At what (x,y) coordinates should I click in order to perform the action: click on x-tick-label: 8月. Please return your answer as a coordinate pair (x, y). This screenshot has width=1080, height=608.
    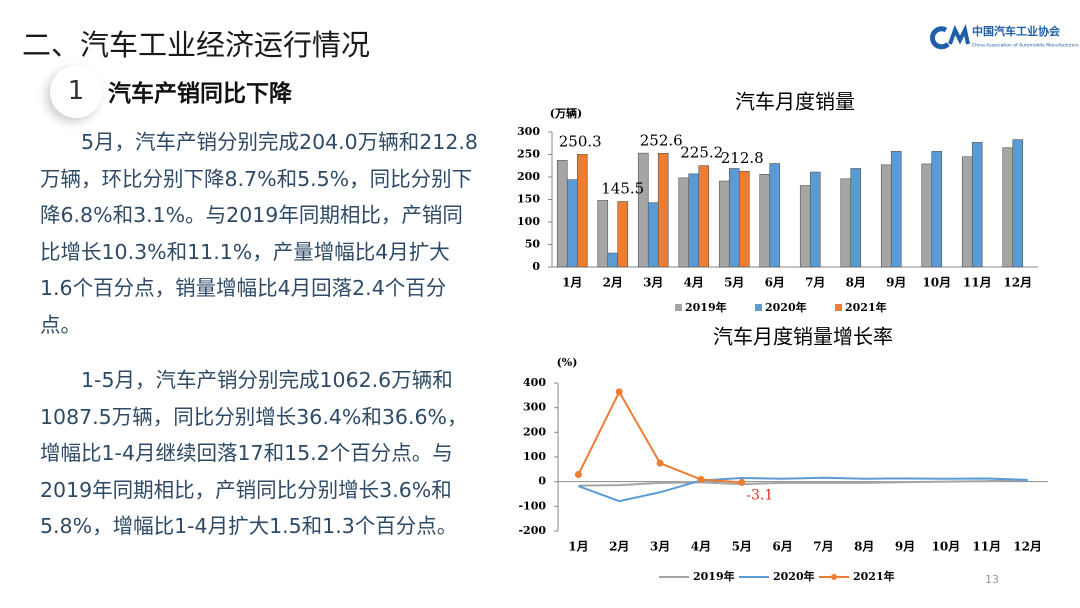
    Looking at the image, I should click on (856, 283).